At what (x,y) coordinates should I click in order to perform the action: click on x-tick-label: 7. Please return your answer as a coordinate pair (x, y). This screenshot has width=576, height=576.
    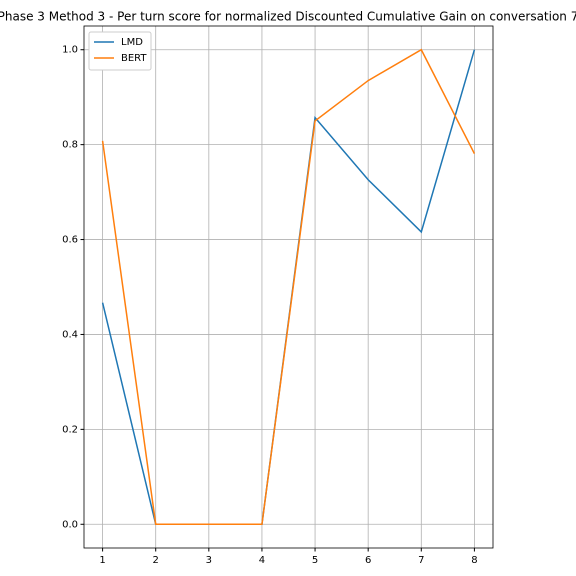
    Looking at the image, I should click on (421, 560).